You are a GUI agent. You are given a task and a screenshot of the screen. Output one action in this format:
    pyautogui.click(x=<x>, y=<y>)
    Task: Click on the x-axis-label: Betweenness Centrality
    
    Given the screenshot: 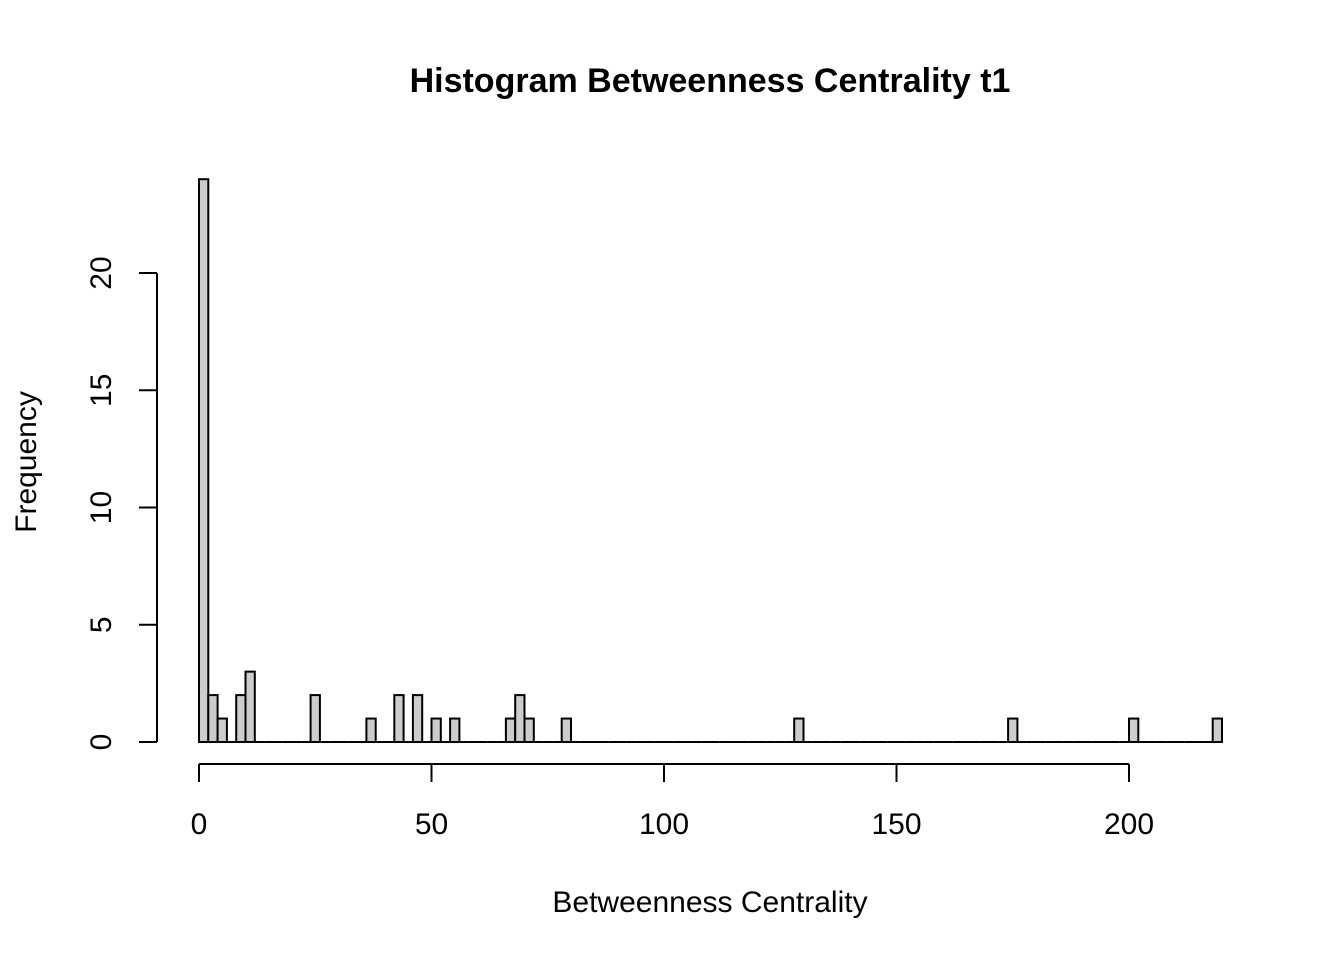 What is the action you would take?
    pyautogui.click(x=709, y=902)
    